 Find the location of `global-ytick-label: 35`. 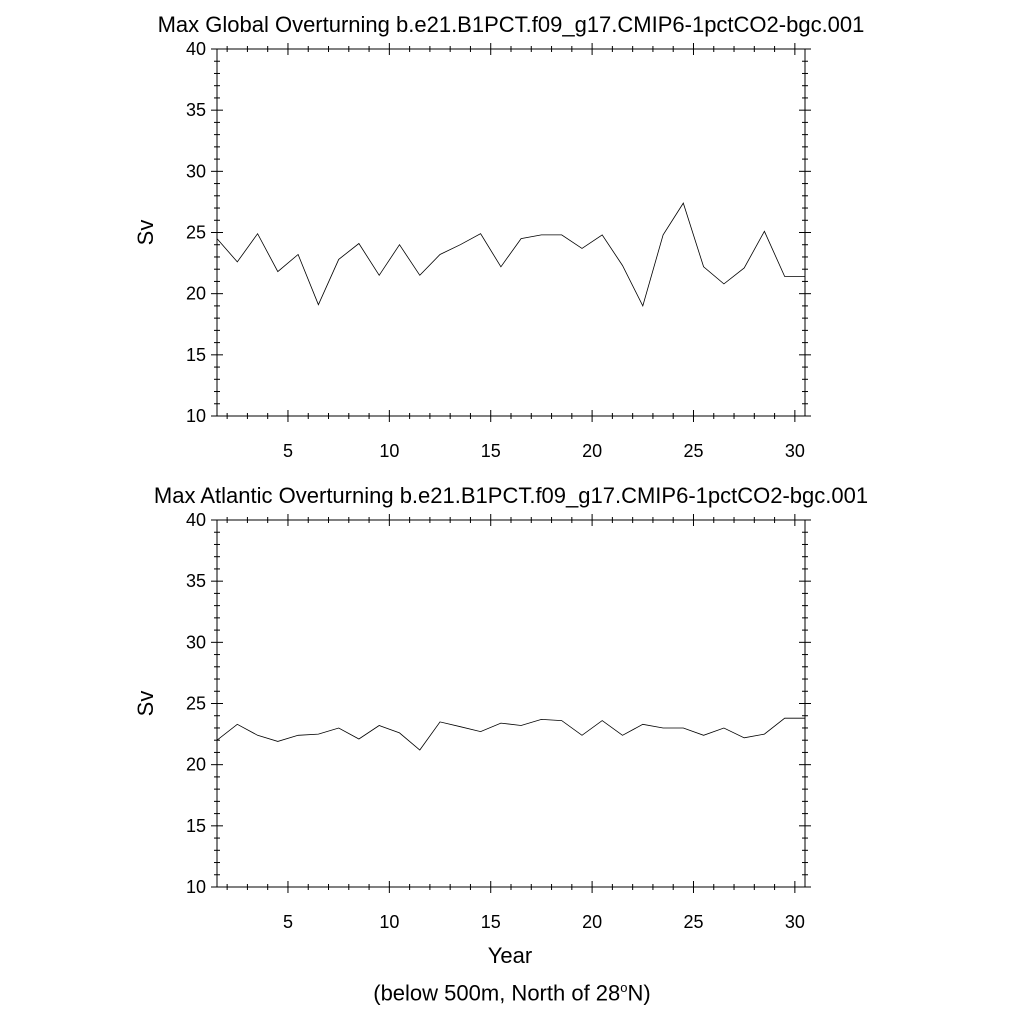

global-ytick-label: 35 is located at coordinates (196, 110).